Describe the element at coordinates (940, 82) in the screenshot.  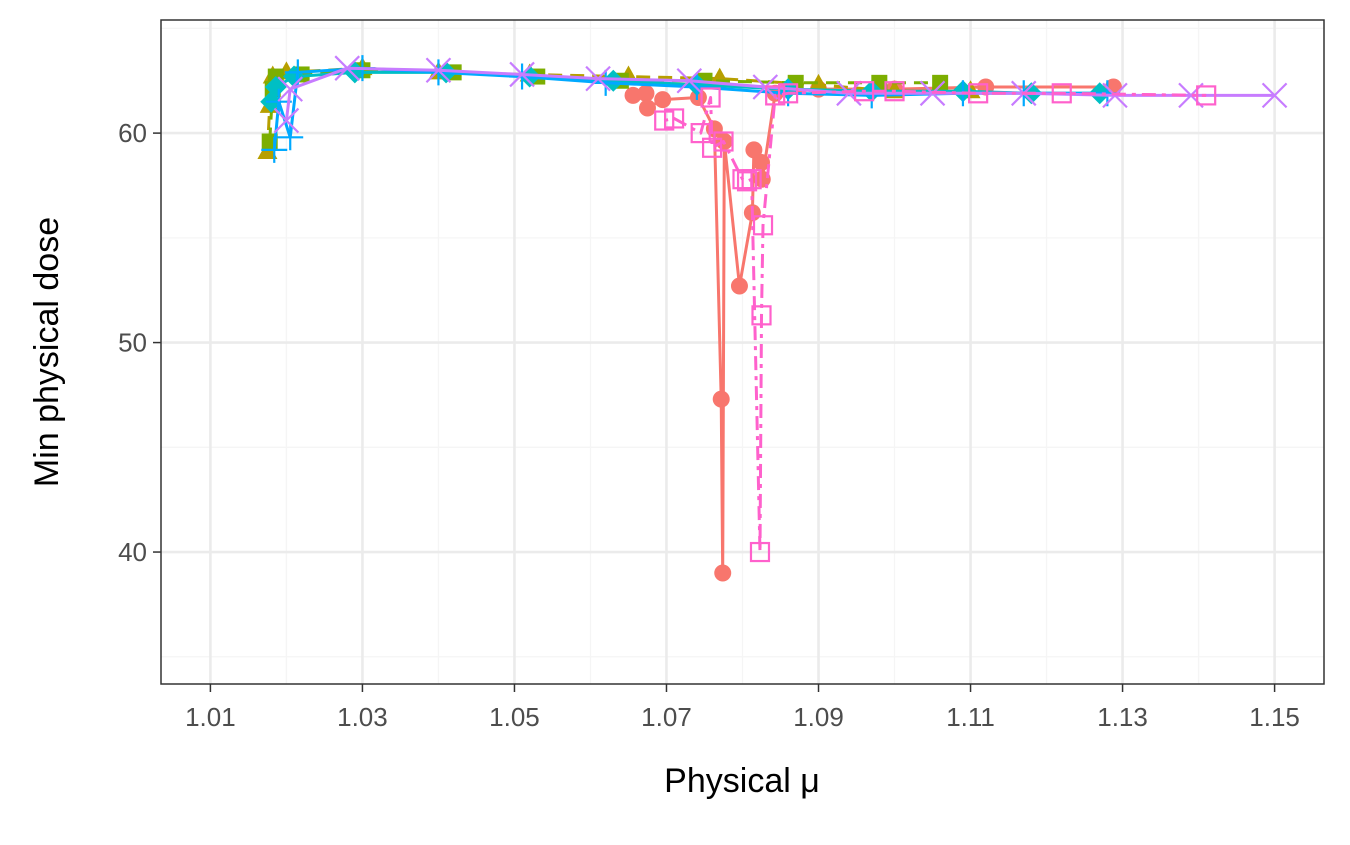
I see `data-point-square` at that location.